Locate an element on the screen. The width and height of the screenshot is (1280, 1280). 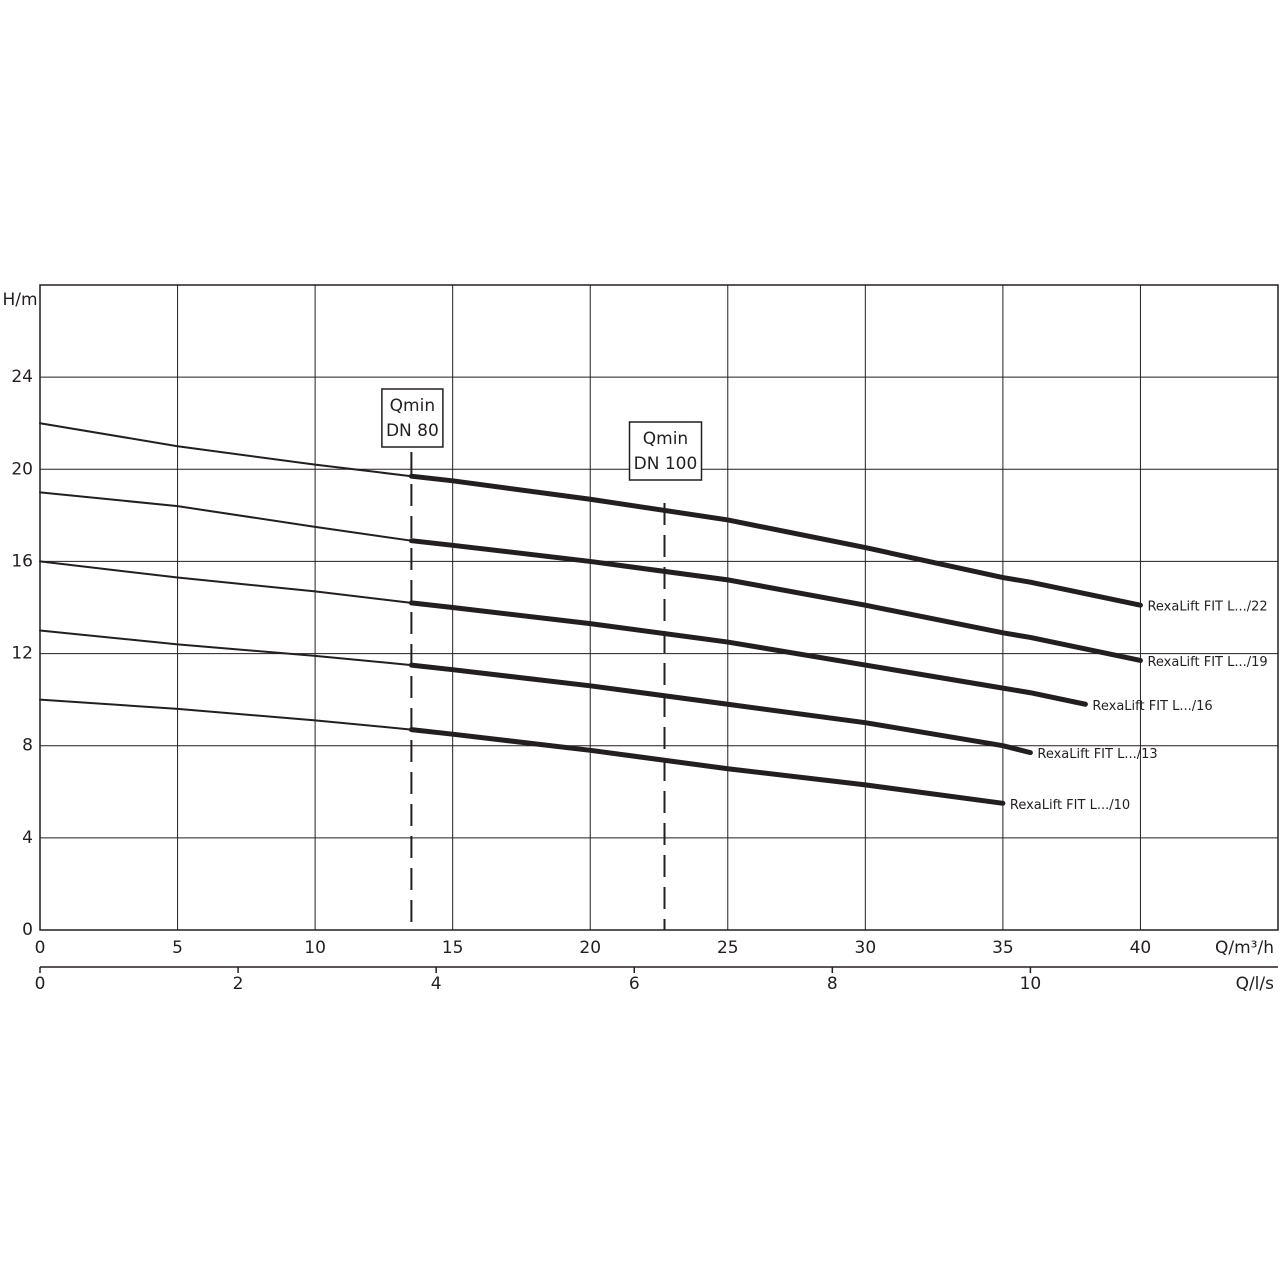
y-tick-label: 16 is located at coordinates (22, 561).